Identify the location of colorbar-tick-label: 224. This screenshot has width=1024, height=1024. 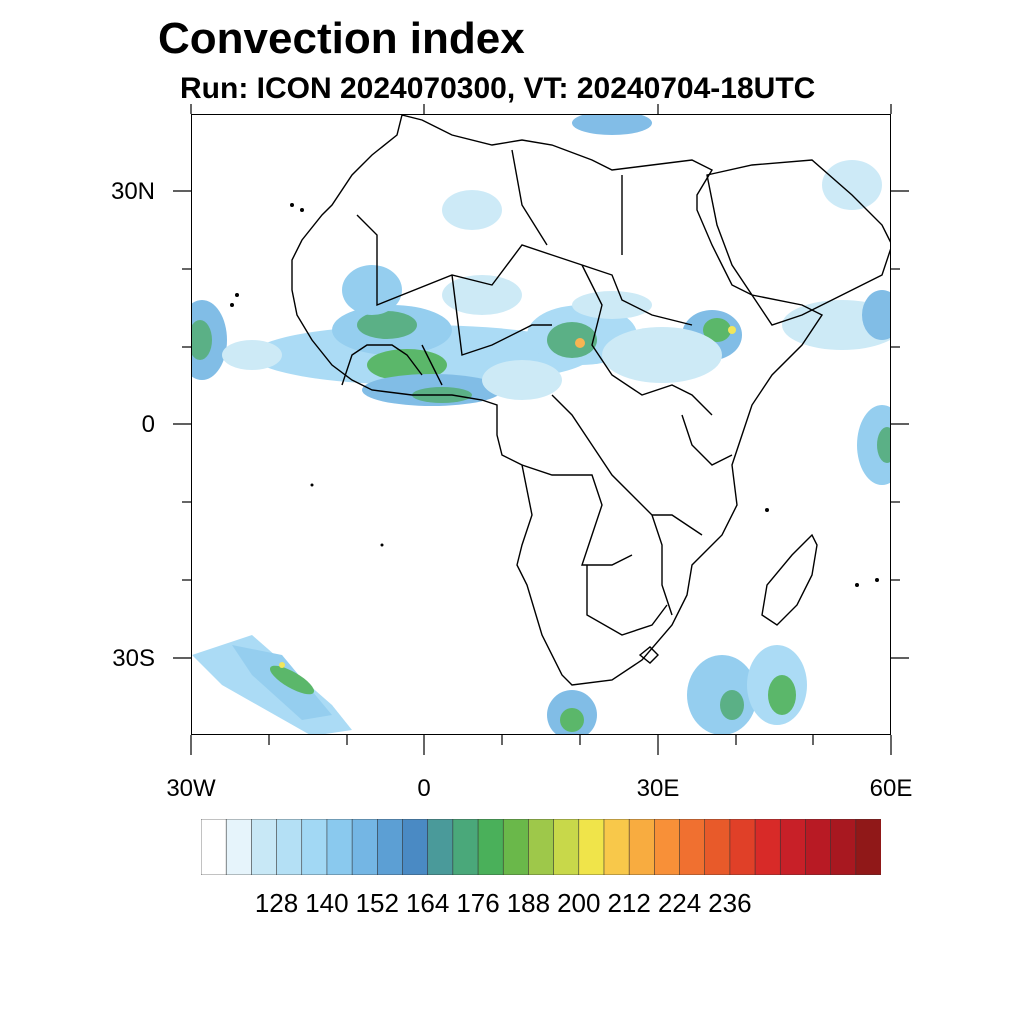
(679, 903).